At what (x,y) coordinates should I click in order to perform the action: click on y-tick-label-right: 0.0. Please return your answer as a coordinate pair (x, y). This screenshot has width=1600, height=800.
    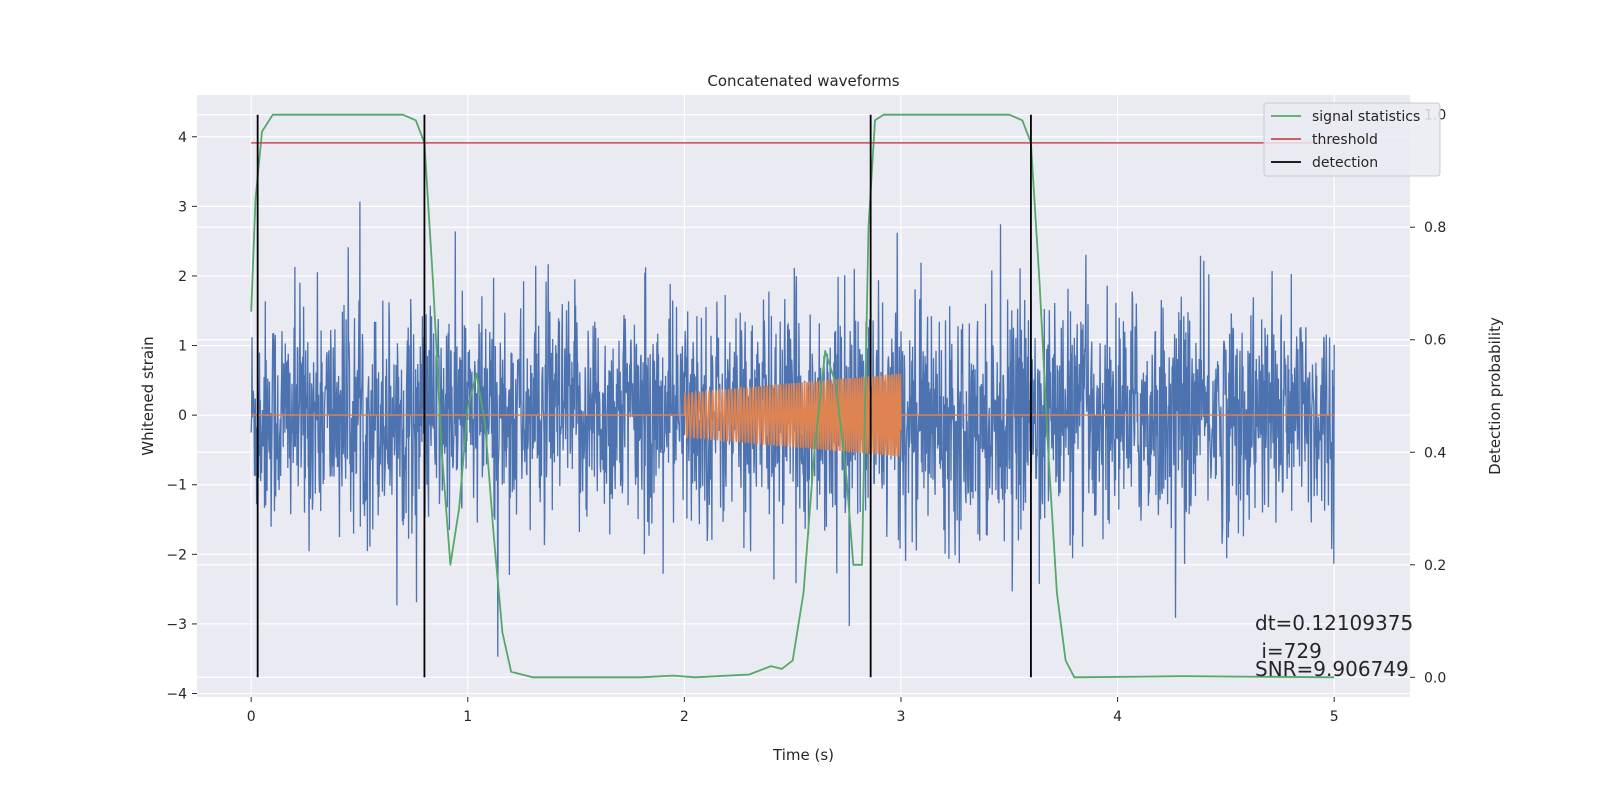
    Looking at the image, I should click on (1435, 678).